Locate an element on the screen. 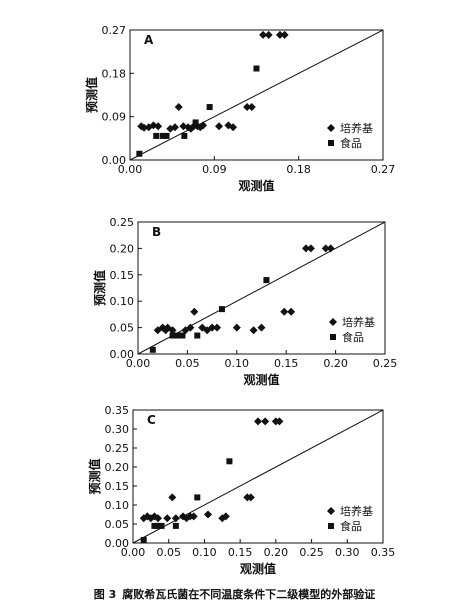  x-tick-label: 0.35 is located at coordinates (383, 552).